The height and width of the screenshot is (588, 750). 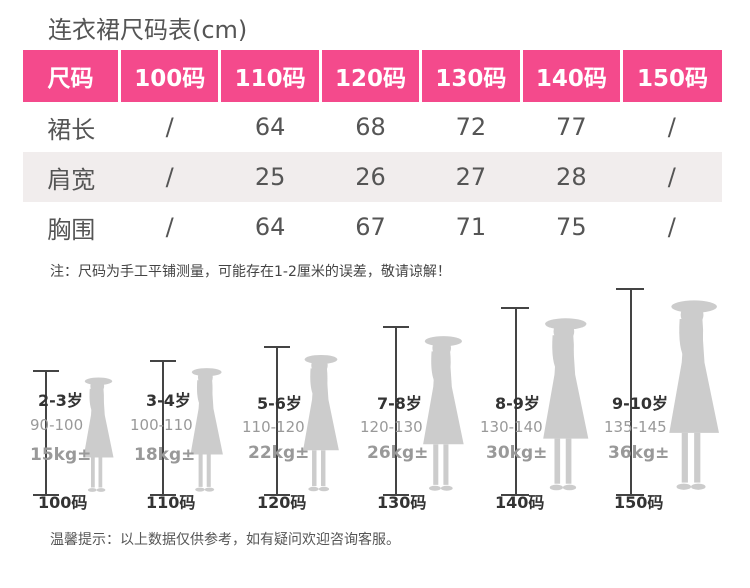 I want to click on header-cell-size: 尺码, so click(x=72, y=76).